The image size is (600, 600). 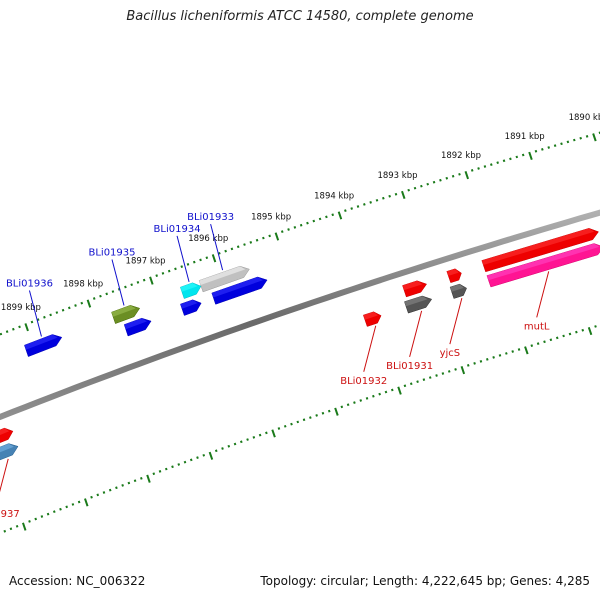 I want to click on gene-BLi01932, so click(x=372, y=319).